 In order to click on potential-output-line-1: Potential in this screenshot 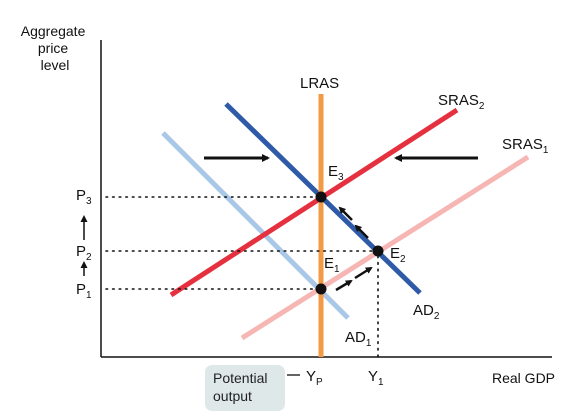, I will do `click(240, 378)`.